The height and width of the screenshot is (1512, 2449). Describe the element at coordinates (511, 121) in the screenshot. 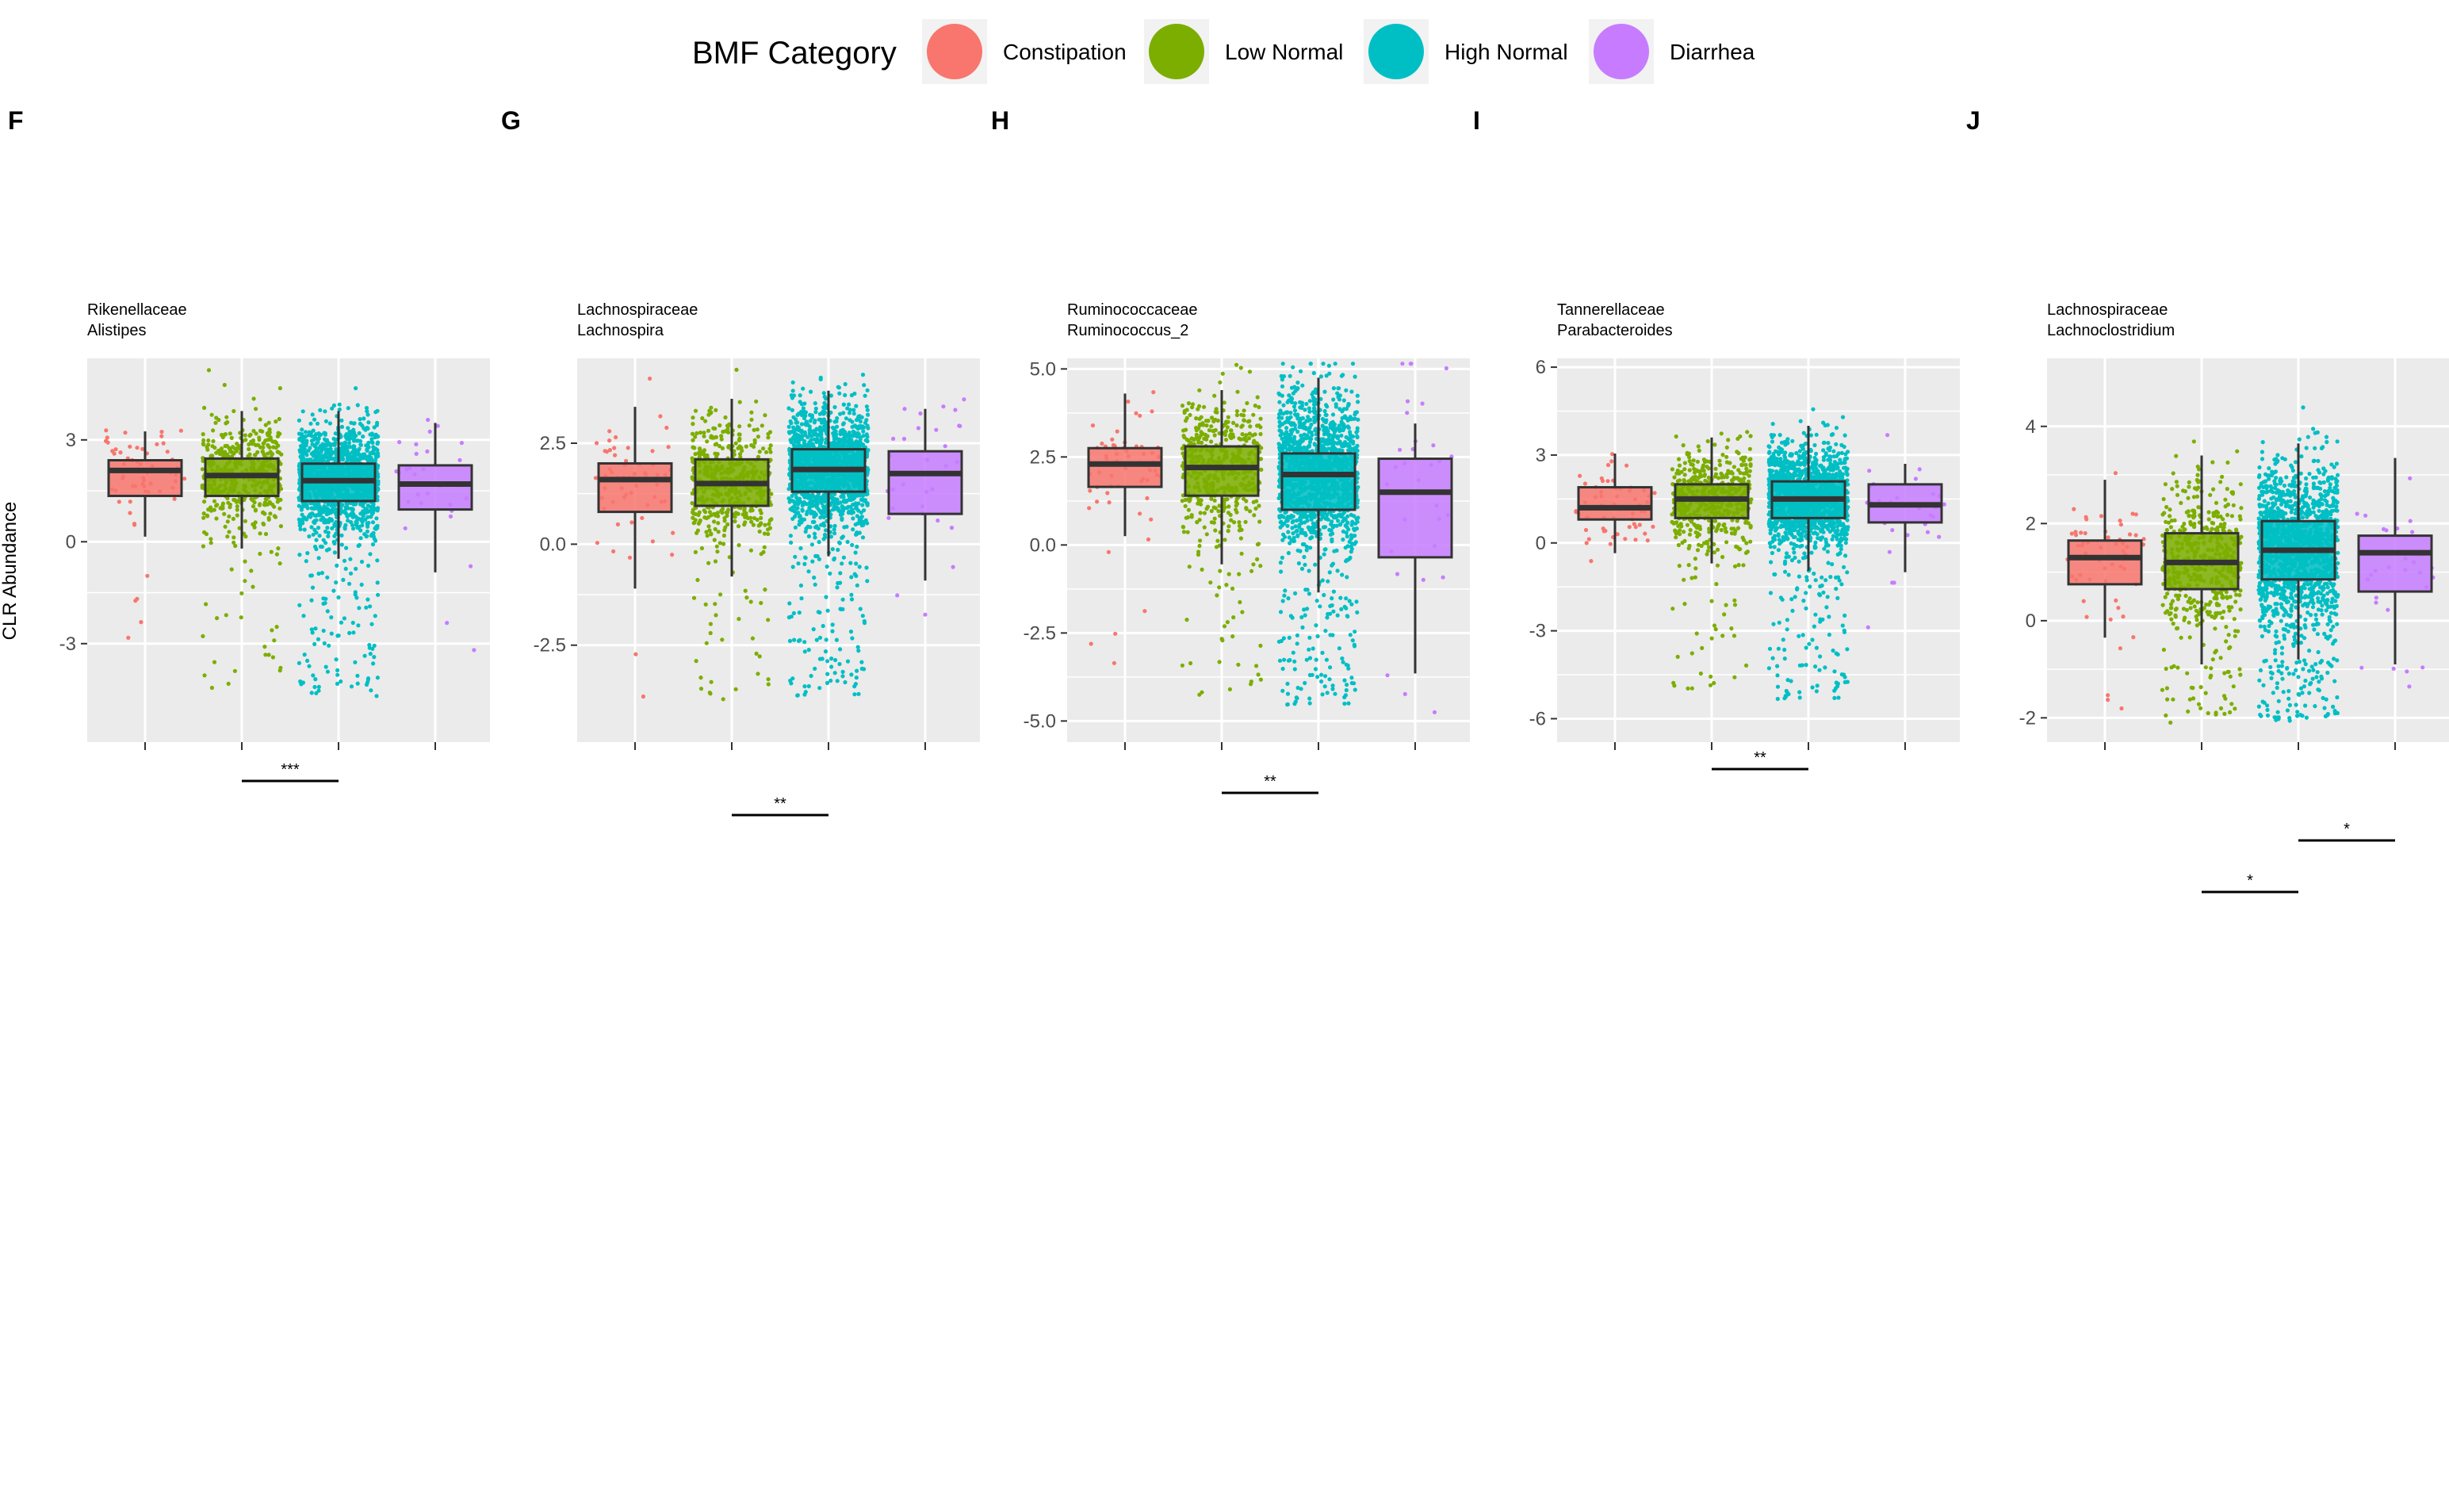

I see `panel-letter: G` at that location.